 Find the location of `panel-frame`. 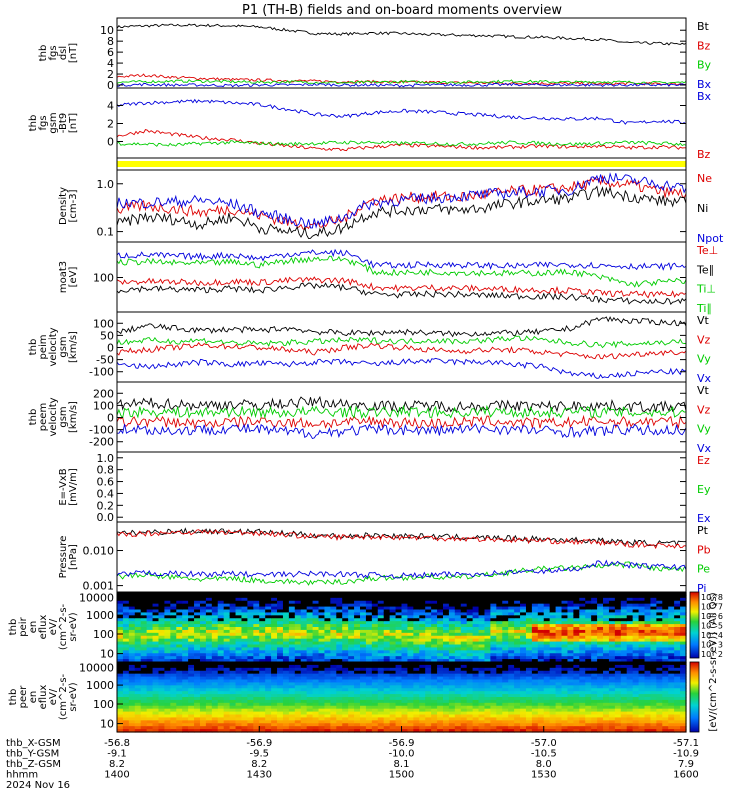

panel-frame is located at coordinates (401, 206).